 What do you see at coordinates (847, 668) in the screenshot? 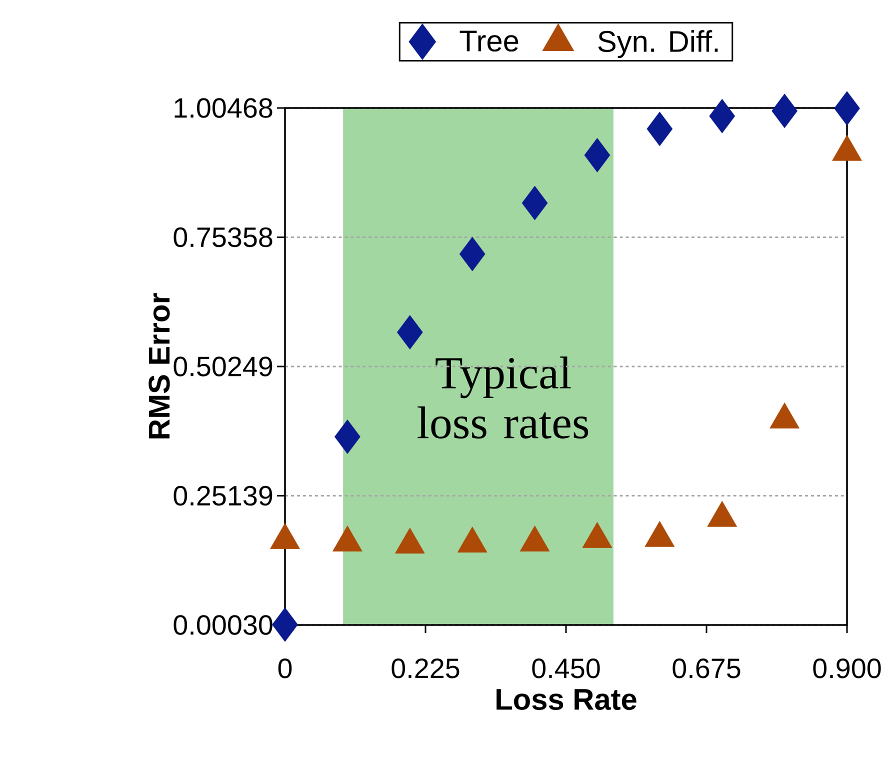
I see `x-tick-label: 0.900` at bounding box center [847, 668].